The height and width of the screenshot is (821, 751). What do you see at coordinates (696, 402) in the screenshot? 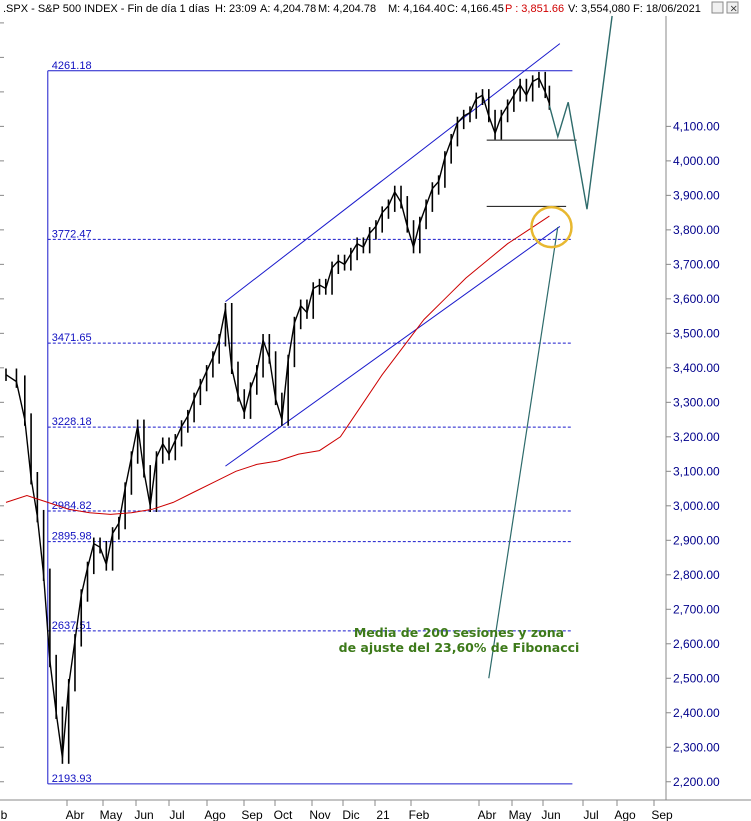
I see `y-tick-label: 3,300.00` at bounding box center [696, 402].